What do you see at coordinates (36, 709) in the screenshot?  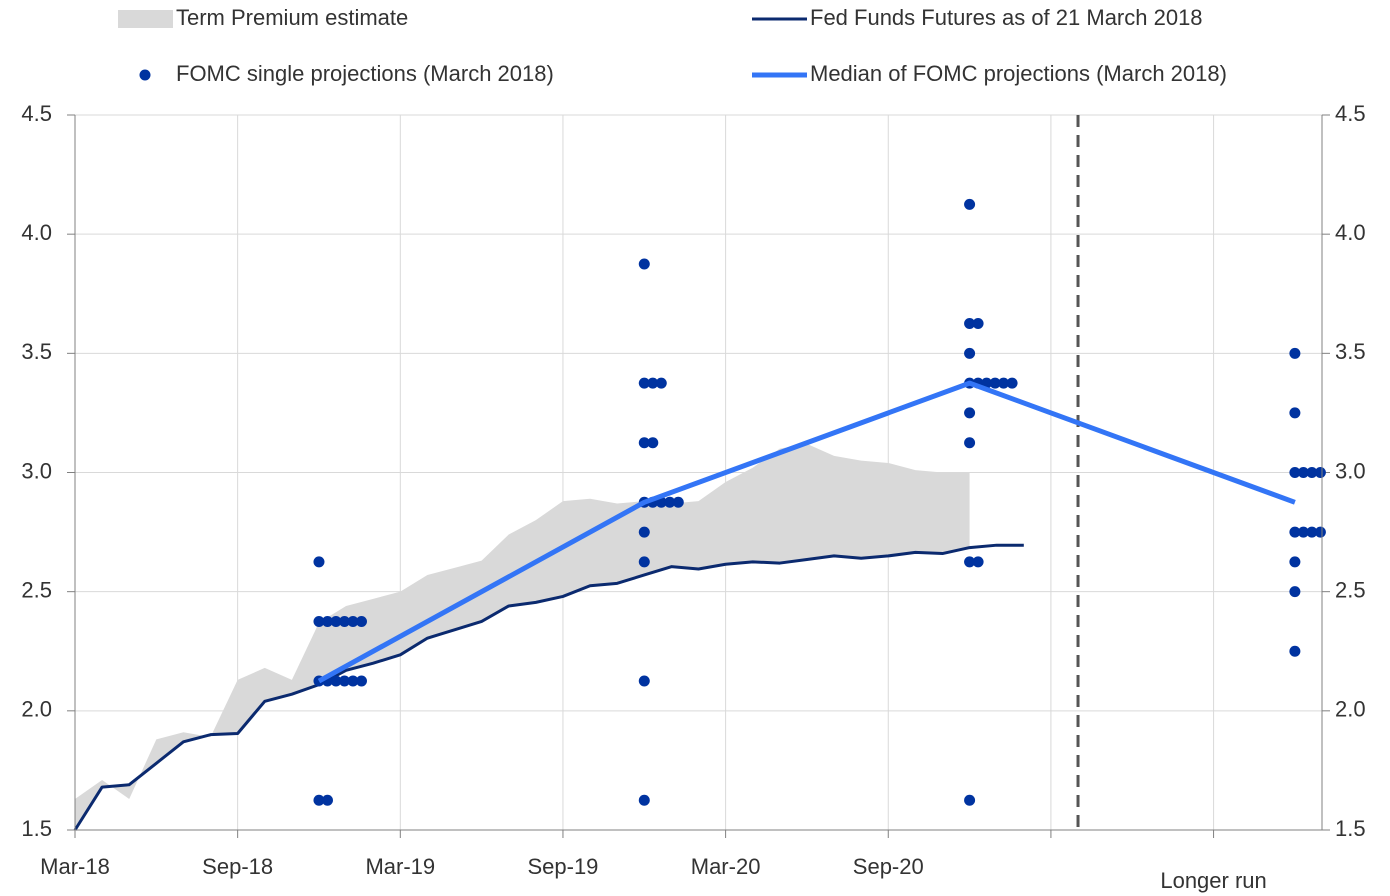 I see `y-tick-label: 2.0` at bounding box center [36, 709].